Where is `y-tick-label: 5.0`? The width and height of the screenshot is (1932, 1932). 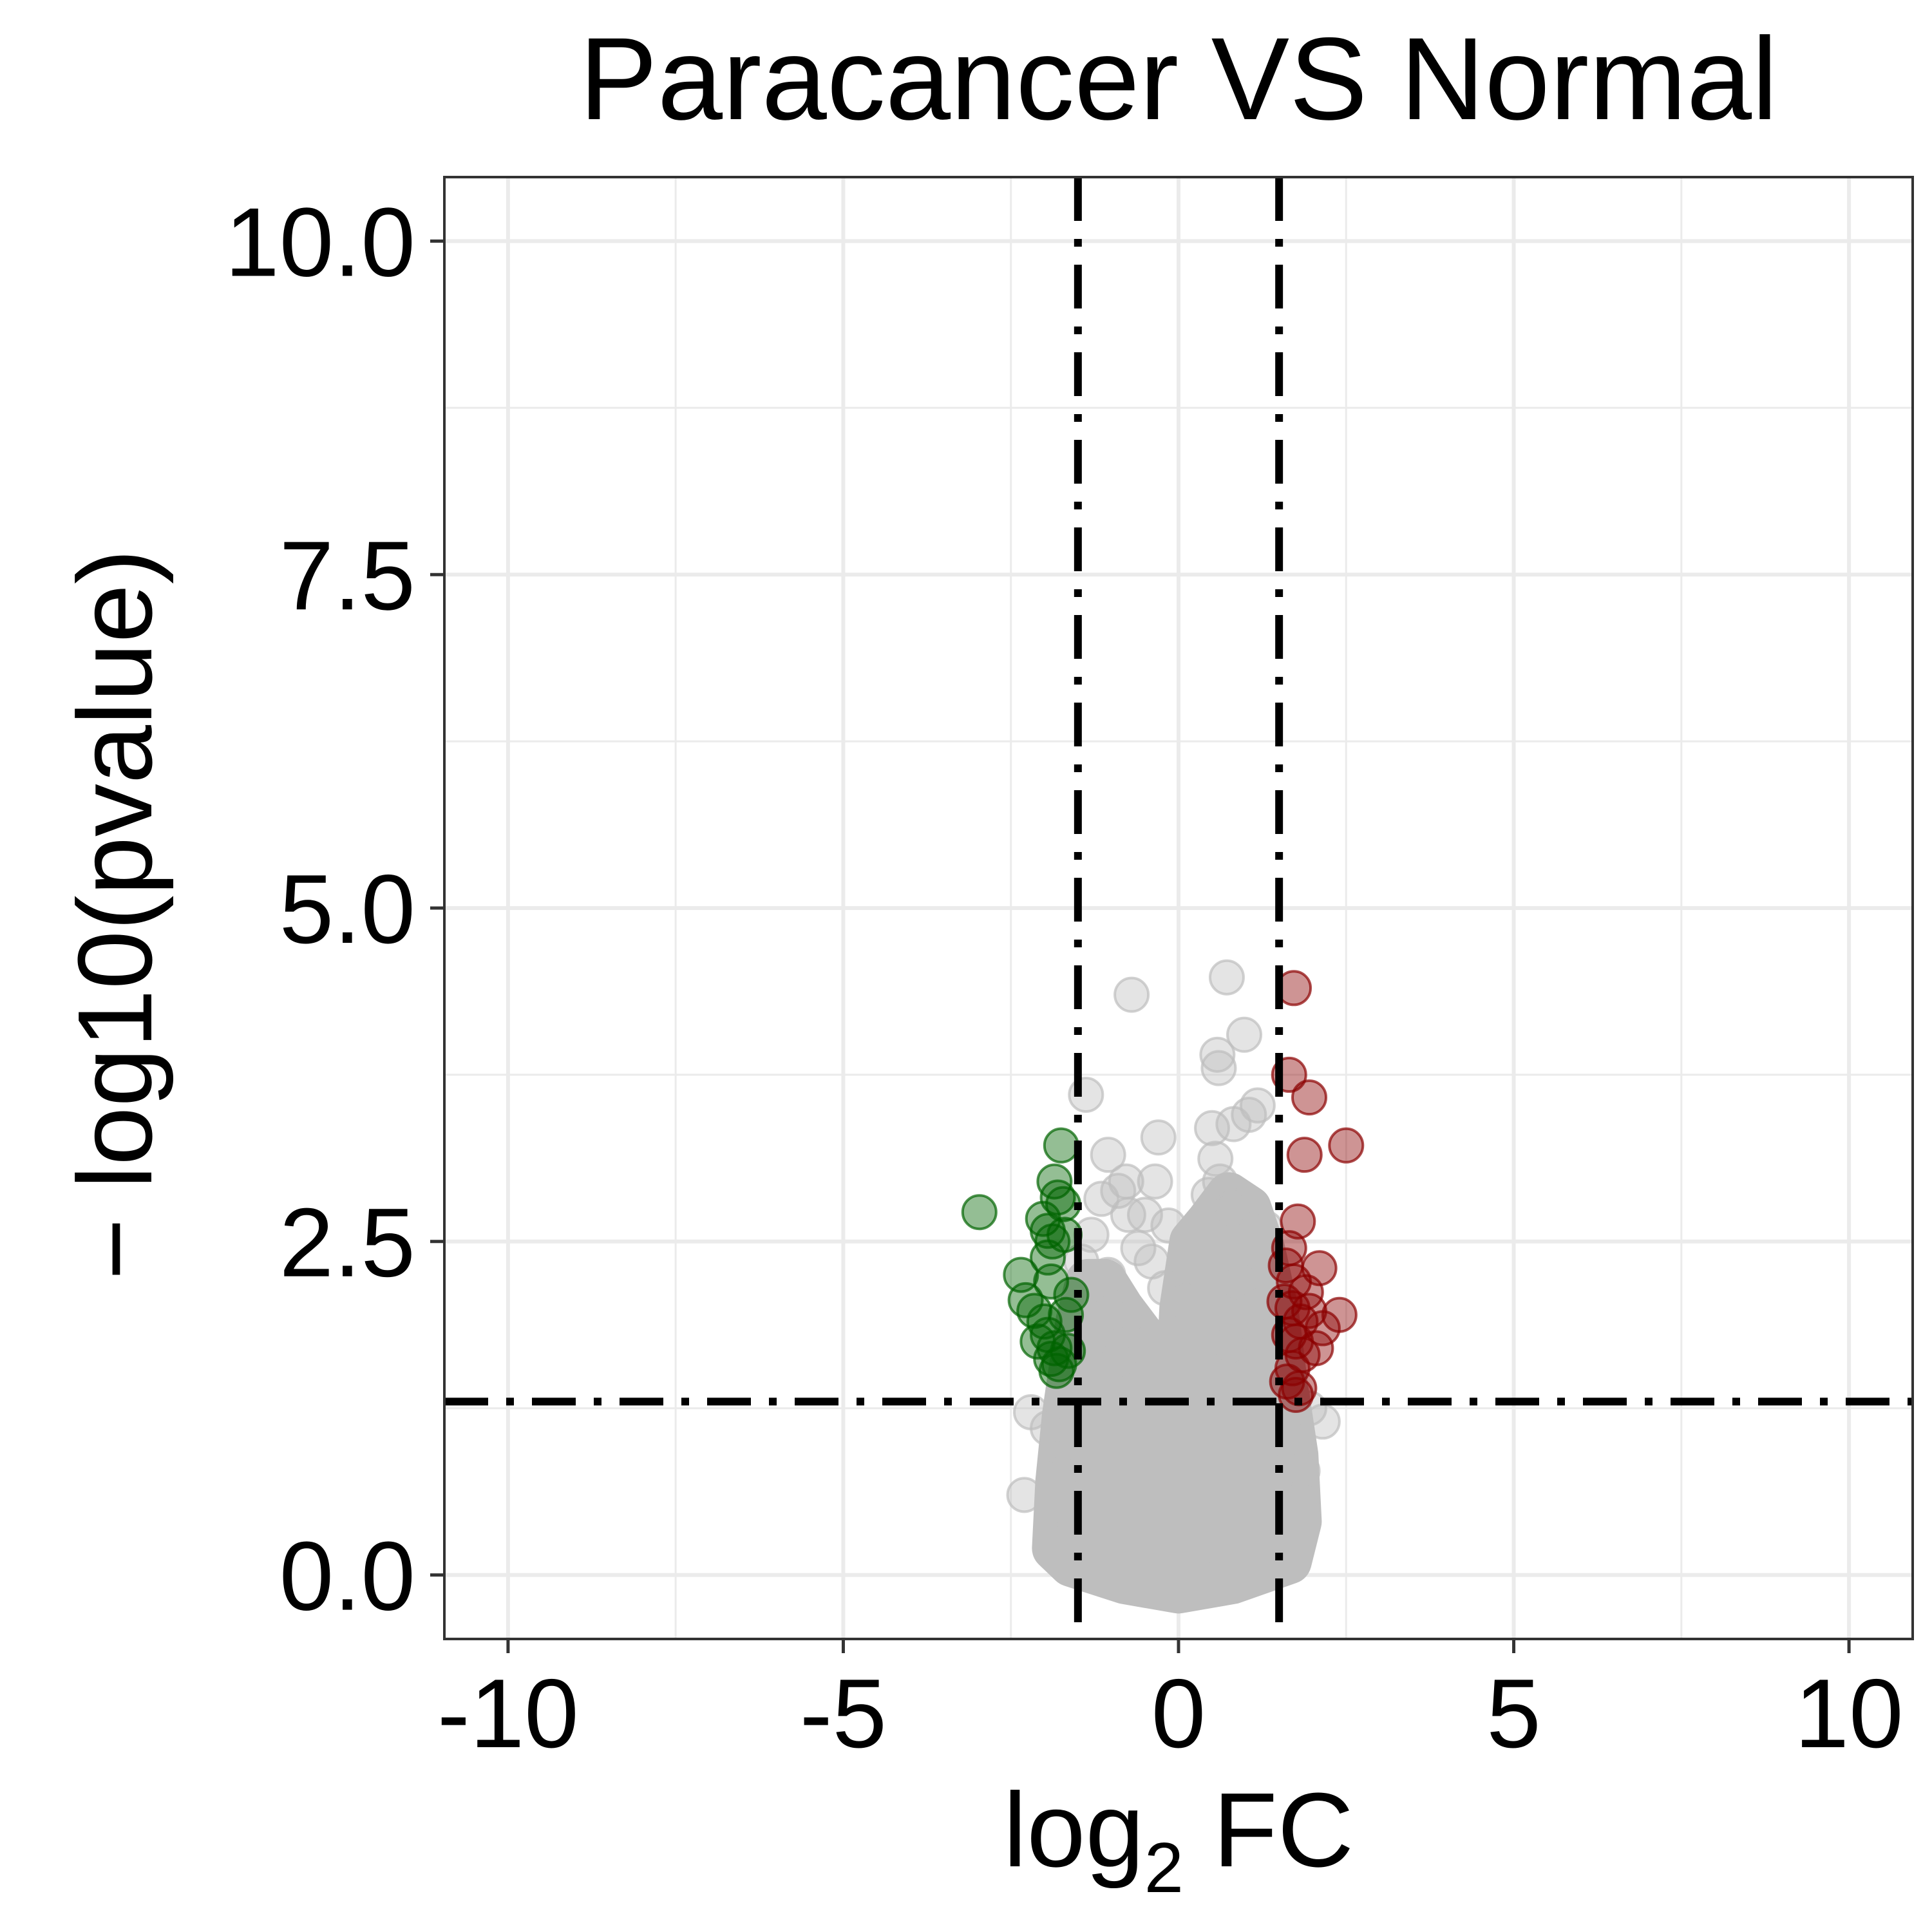 y-tick-label: 5.0 is located at coordinates (347, 910).